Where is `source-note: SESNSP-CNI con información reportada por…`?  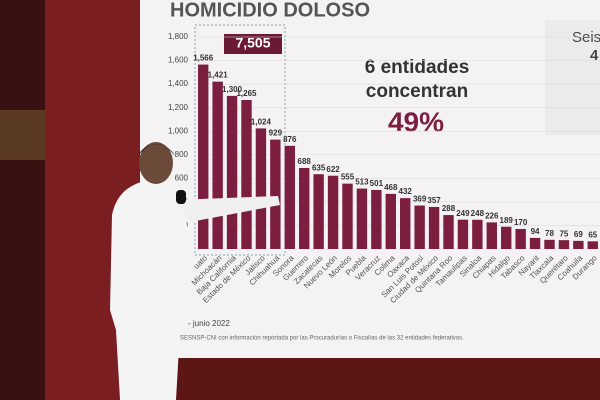
source-note: SESNSP-CNI con información reportada por… is located at coordinates (322, 339).